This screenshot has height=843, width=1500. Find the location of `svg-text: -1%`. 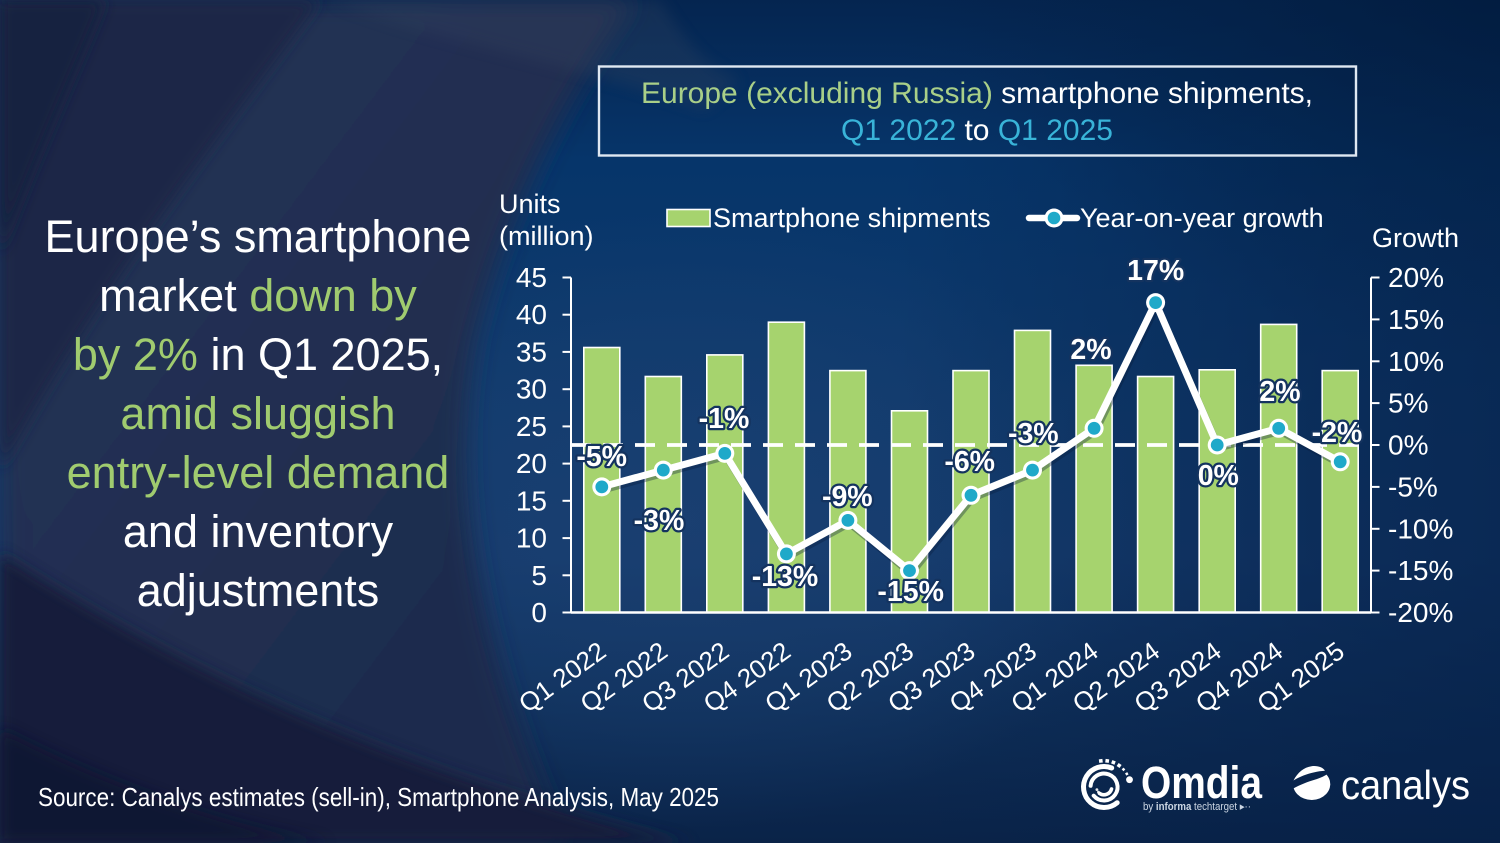

svg-text: -1% is located at coordinates (724, 419).